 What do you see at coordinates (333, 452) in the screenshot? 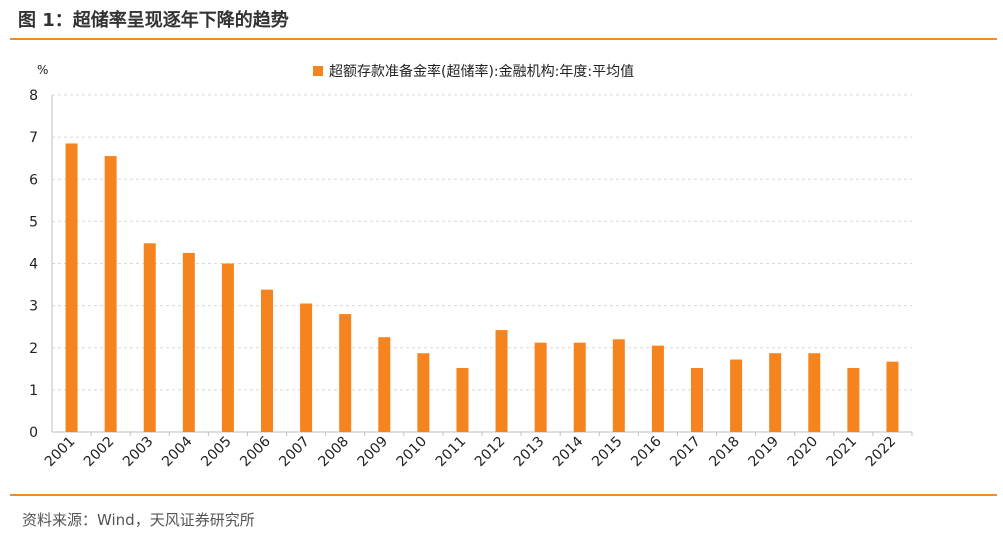
I see `x-tick-label: 2008` at bounding box center [333, 452].